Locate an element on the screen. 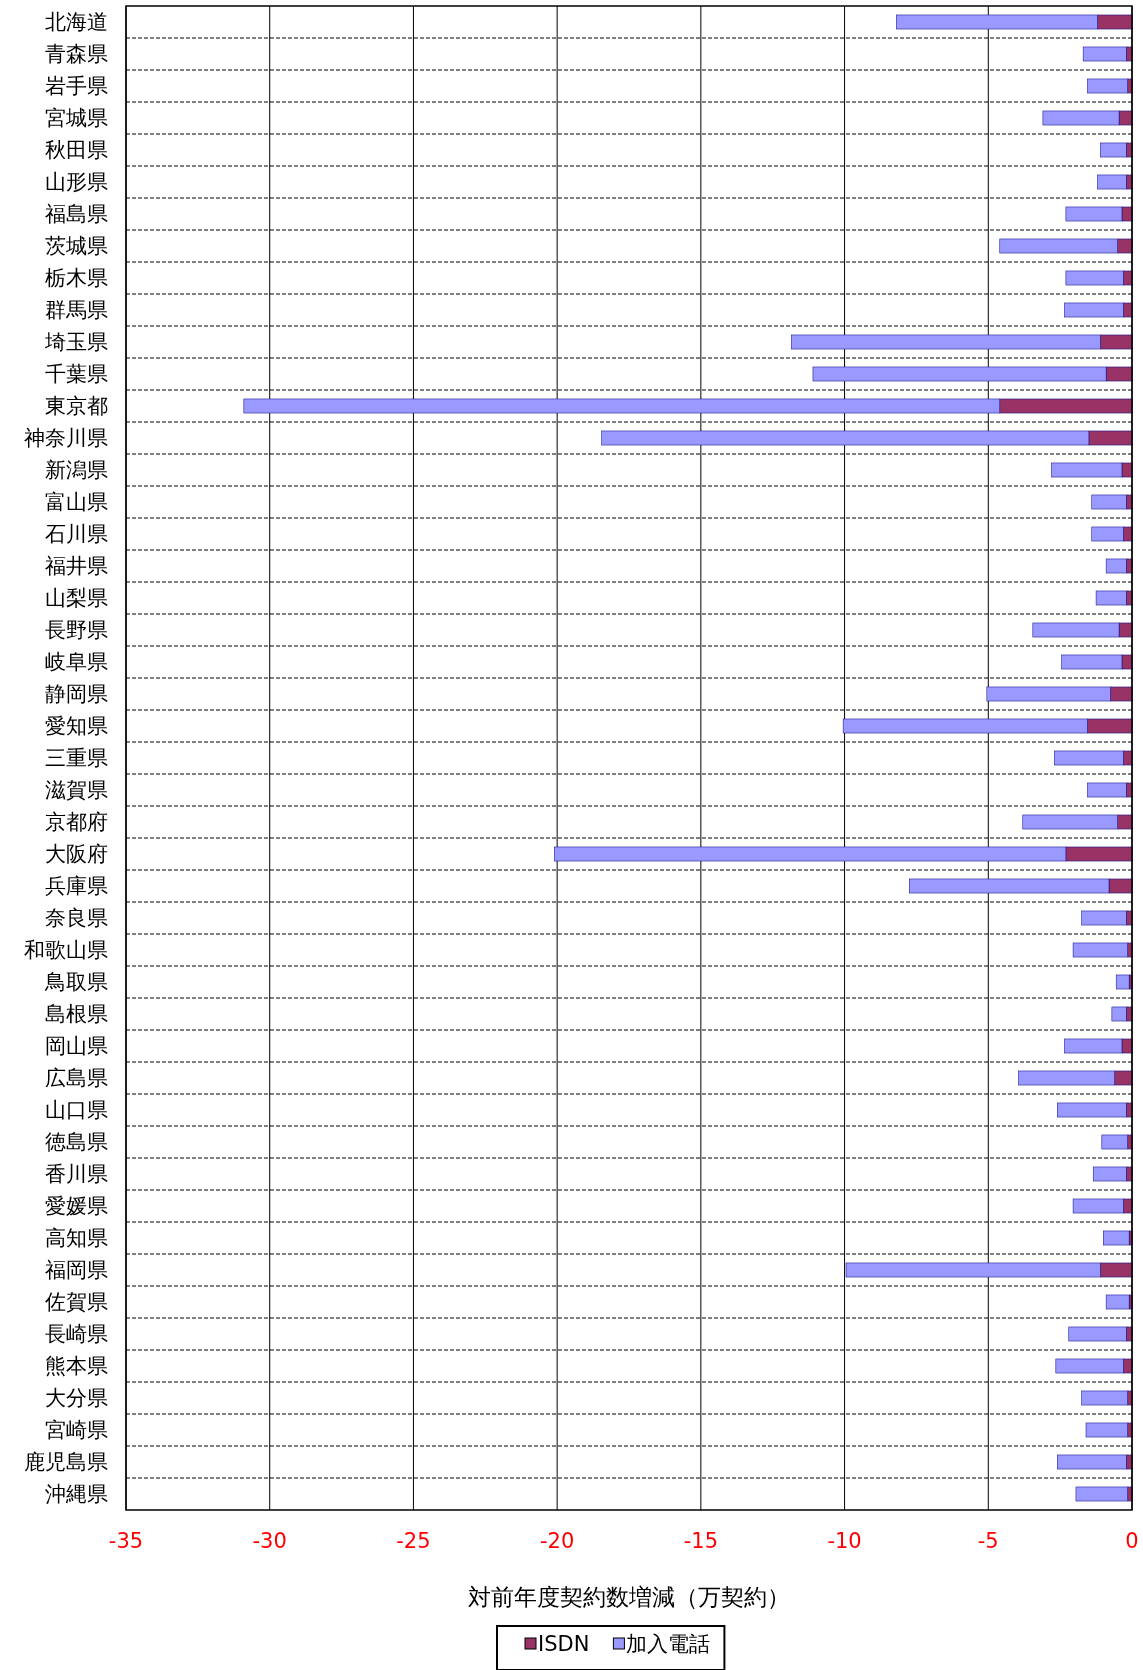 The height and width of the screenshot is (1670, 1143). y-tick-label: 千葉県 is located at coordinates (76, 374).